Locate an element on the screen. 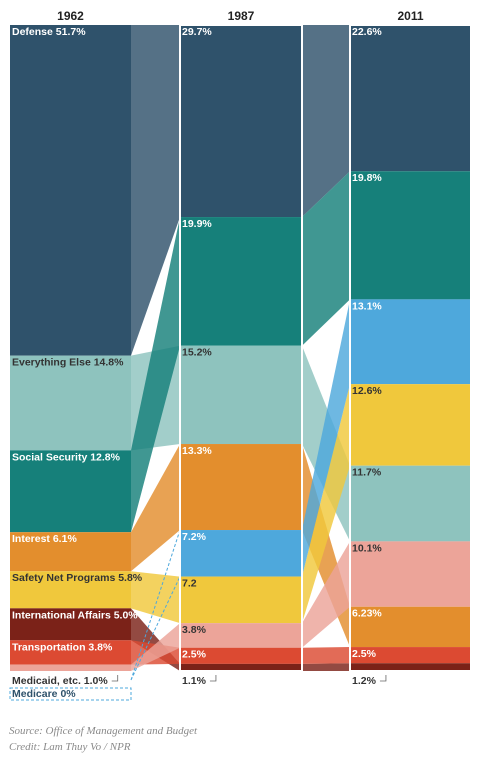  label-medicare-1962: Medicare 0% is located at coordinates (44, 694).